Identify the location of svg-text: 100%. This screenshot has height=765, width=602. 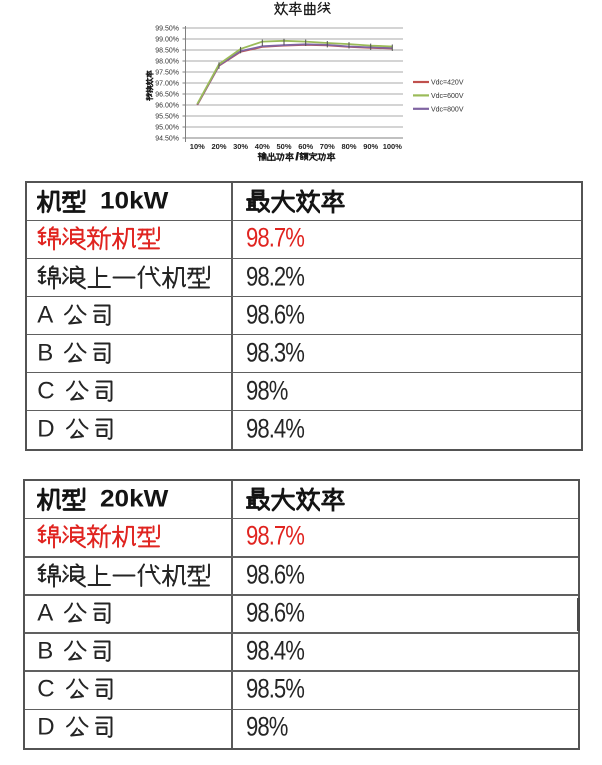
(393, 146).